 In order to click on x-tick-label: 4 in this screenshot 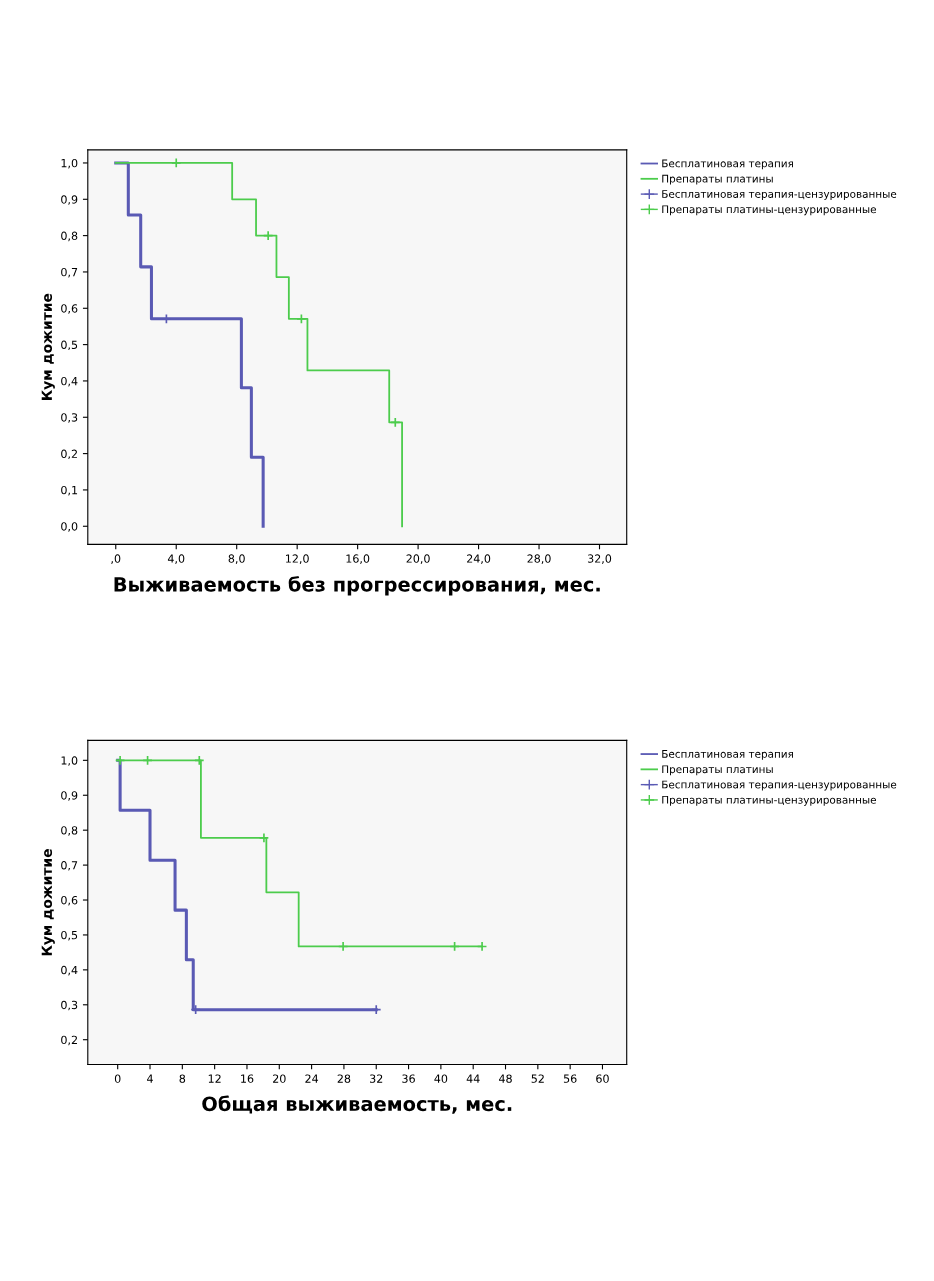, I will do `click(150, 1078)`.